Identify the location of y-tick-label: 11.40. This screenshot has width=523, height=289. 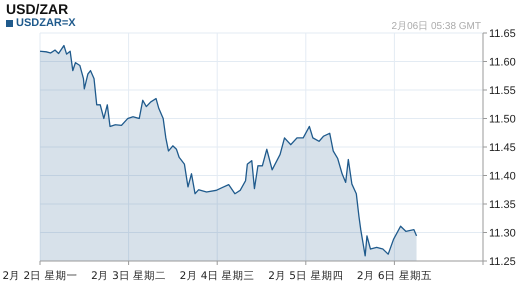
(502, 176).